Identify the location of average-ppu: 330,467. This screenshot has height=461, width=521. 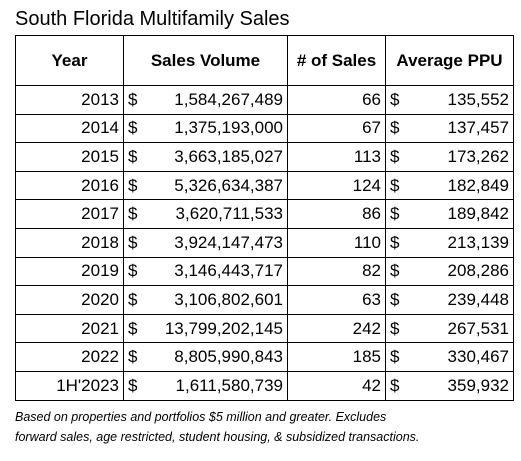
(478, 357).